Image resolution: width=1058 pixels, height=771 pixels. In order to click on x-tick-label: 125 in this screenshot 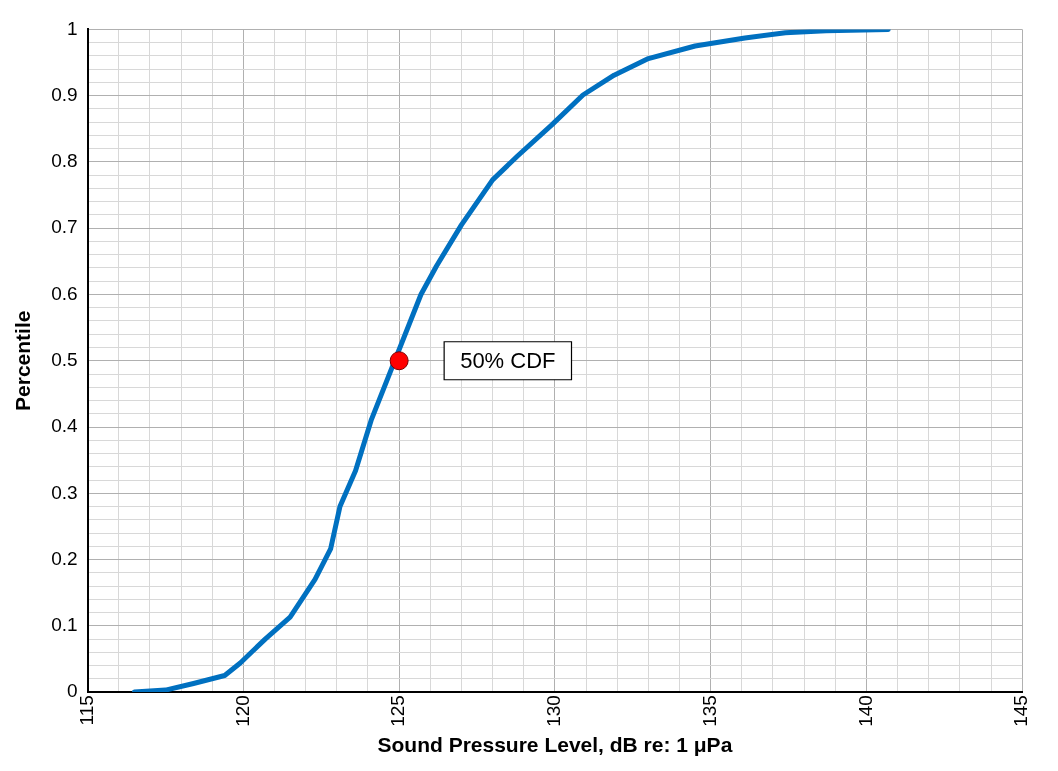, I will do `click(398, 711)`.